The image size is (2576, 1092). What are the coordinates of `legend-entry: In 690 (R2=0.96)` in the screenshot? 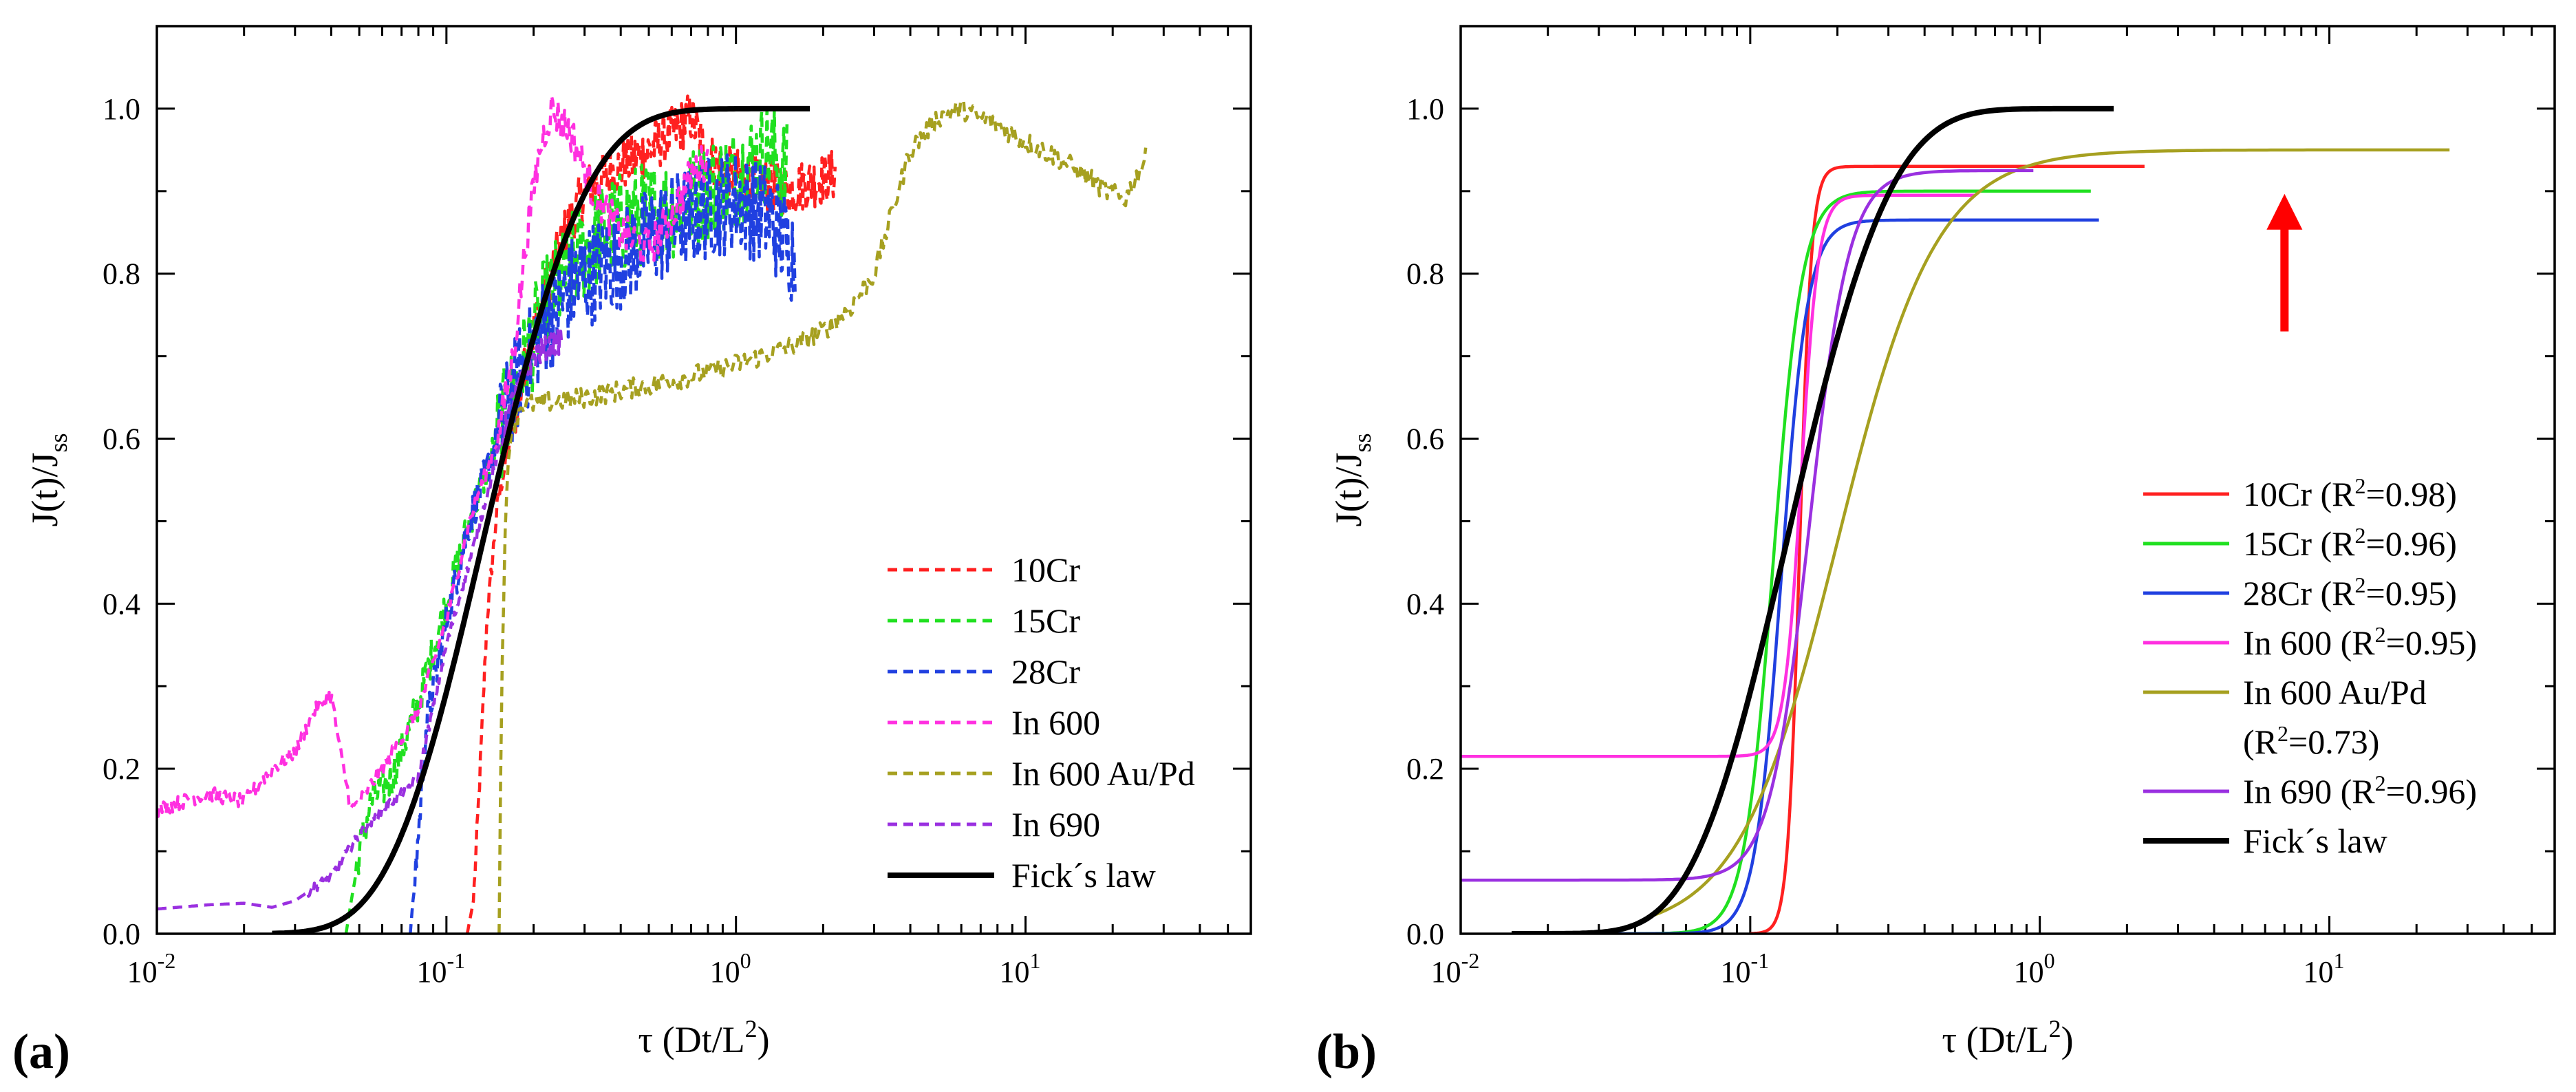 It's located at (2360, 791).